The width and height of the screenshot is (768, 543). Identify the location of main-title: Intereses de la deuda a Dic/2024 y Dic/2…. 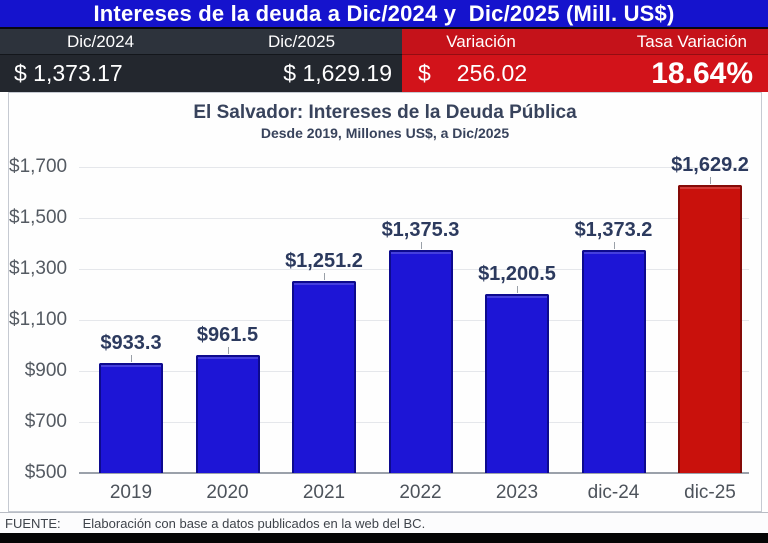
(384, 13).